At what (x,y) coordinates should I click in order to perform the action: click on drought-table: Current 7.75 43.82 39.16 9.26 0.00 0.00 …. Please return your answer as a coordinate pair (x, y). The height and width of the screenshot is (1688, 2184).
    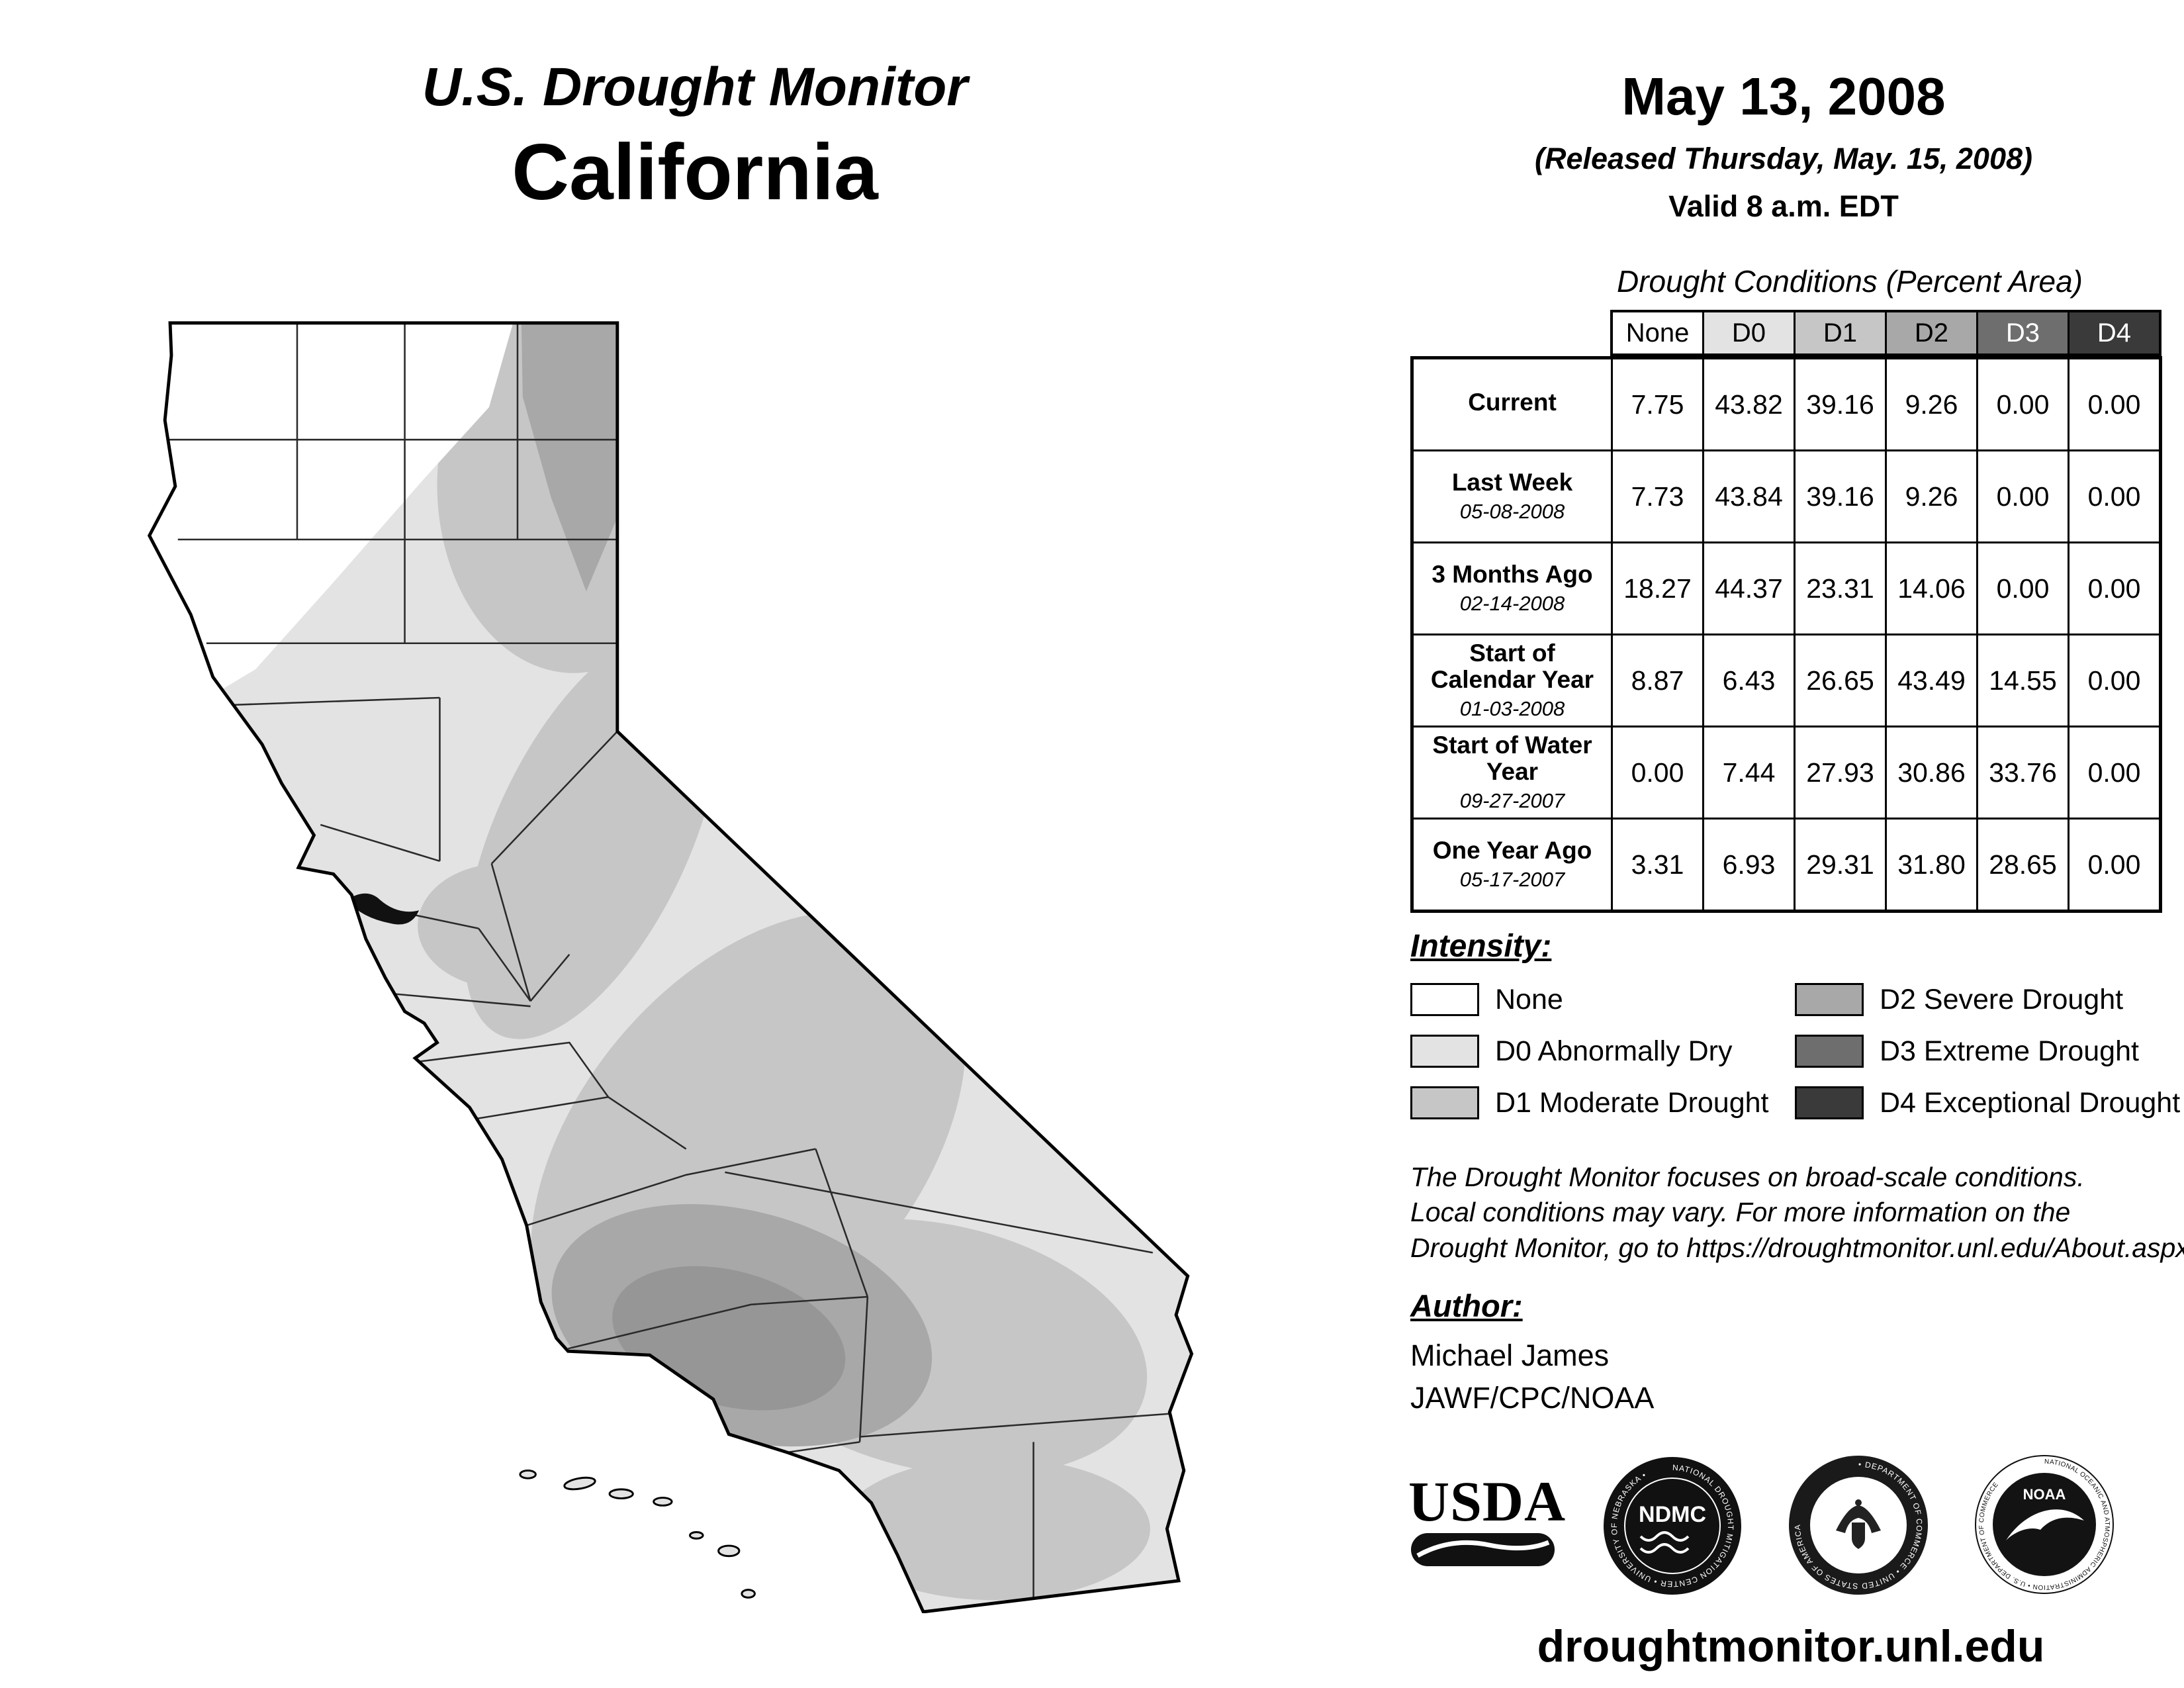
    Looking at the image, I should click on (1786, 634).